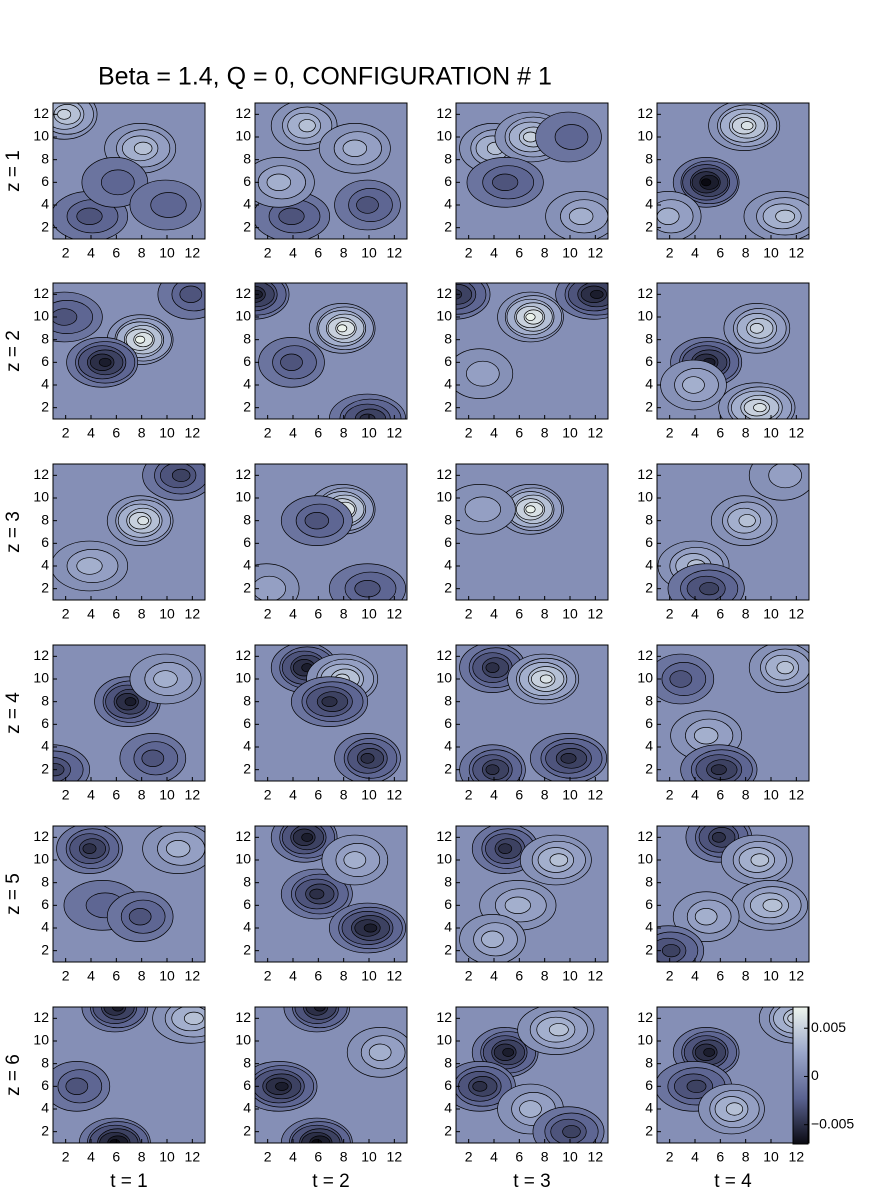 This screenshot has height=1195, width=872. What do you see at coordinates (129, 1181) in the screenshot?
I see `column-label: t = 1` at bounding box center [129, 1181].